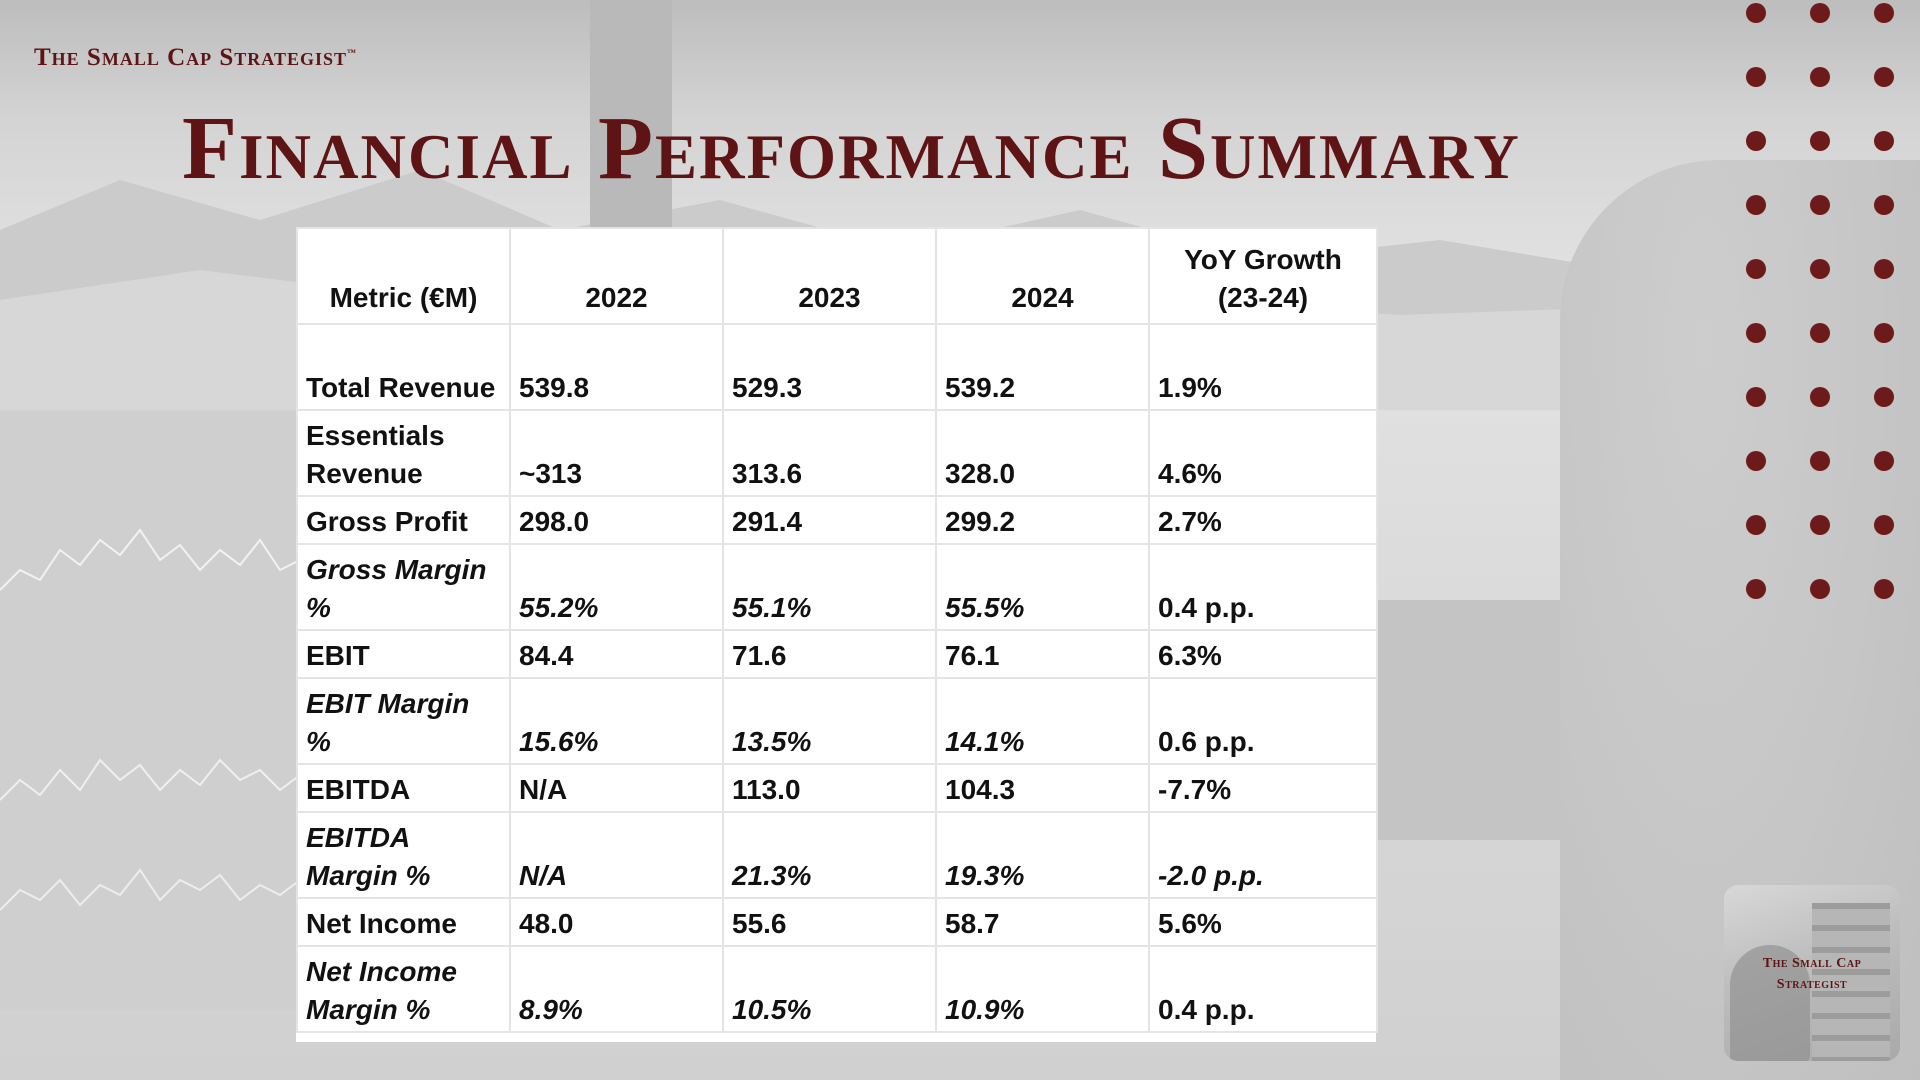 The height and width of the screenshot is (1080, 1920). Describe the element at coordinates (616, 367) in the screenshot. I see `cell-2022: 539.8` at that location.